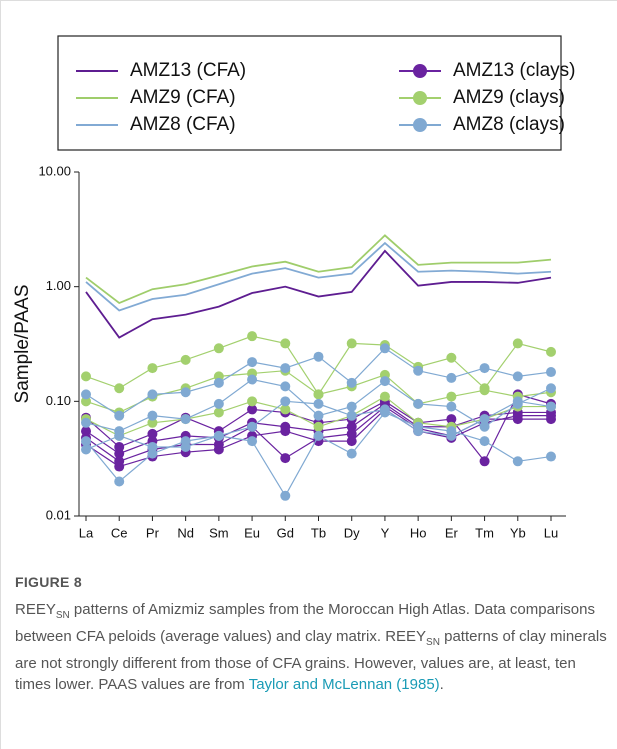 This screenshot has width=617, height=749. What do you see at coordinates (185, 532) in the screenshot?
I see `x-tick-label: Nd` at bounding box center [185, 532].